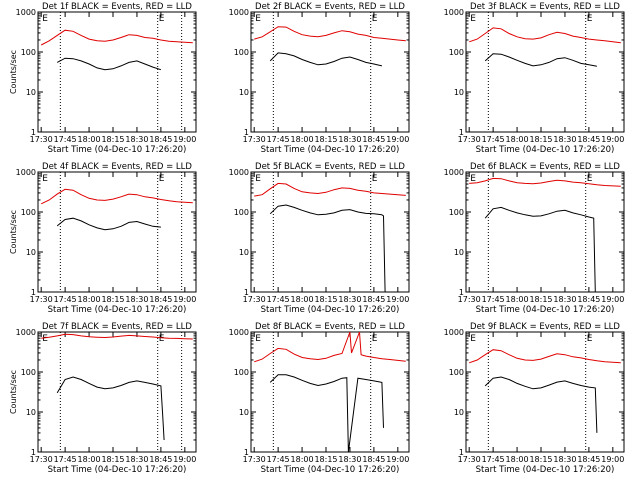 The width and height of the screenshot is (640, 484). I want to click on chart-title: Det 9f BLACK = Events, RED = LLD, so click(545, 327).